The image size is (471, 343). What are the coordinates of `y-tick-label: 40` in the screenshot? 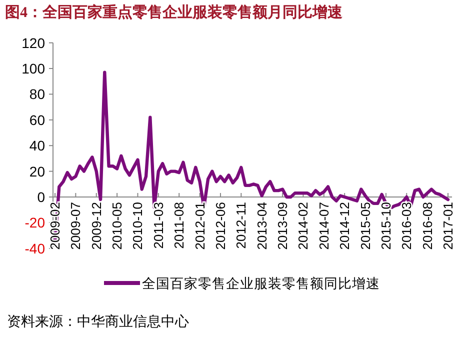 It's located at (37, 146).